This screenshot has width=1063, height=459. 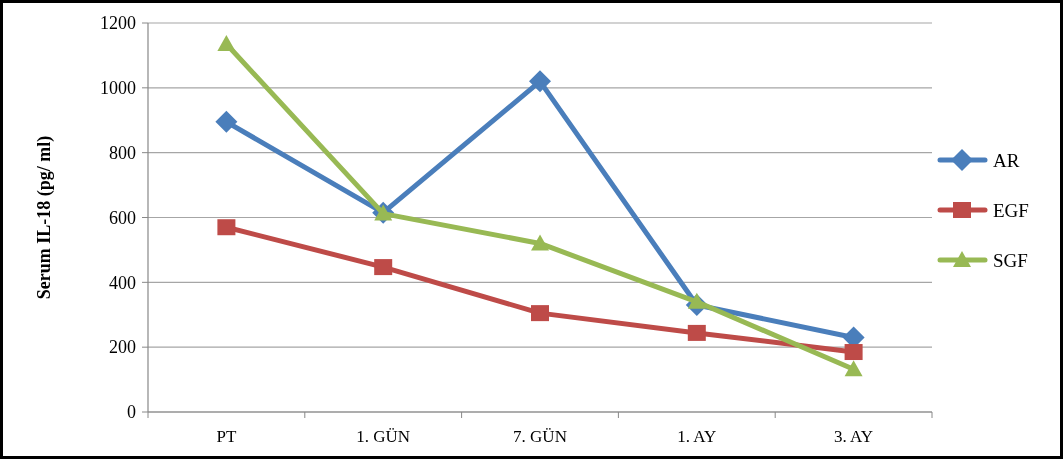 I want to click on y-tick-label: 0, so click(x=131, y=412).